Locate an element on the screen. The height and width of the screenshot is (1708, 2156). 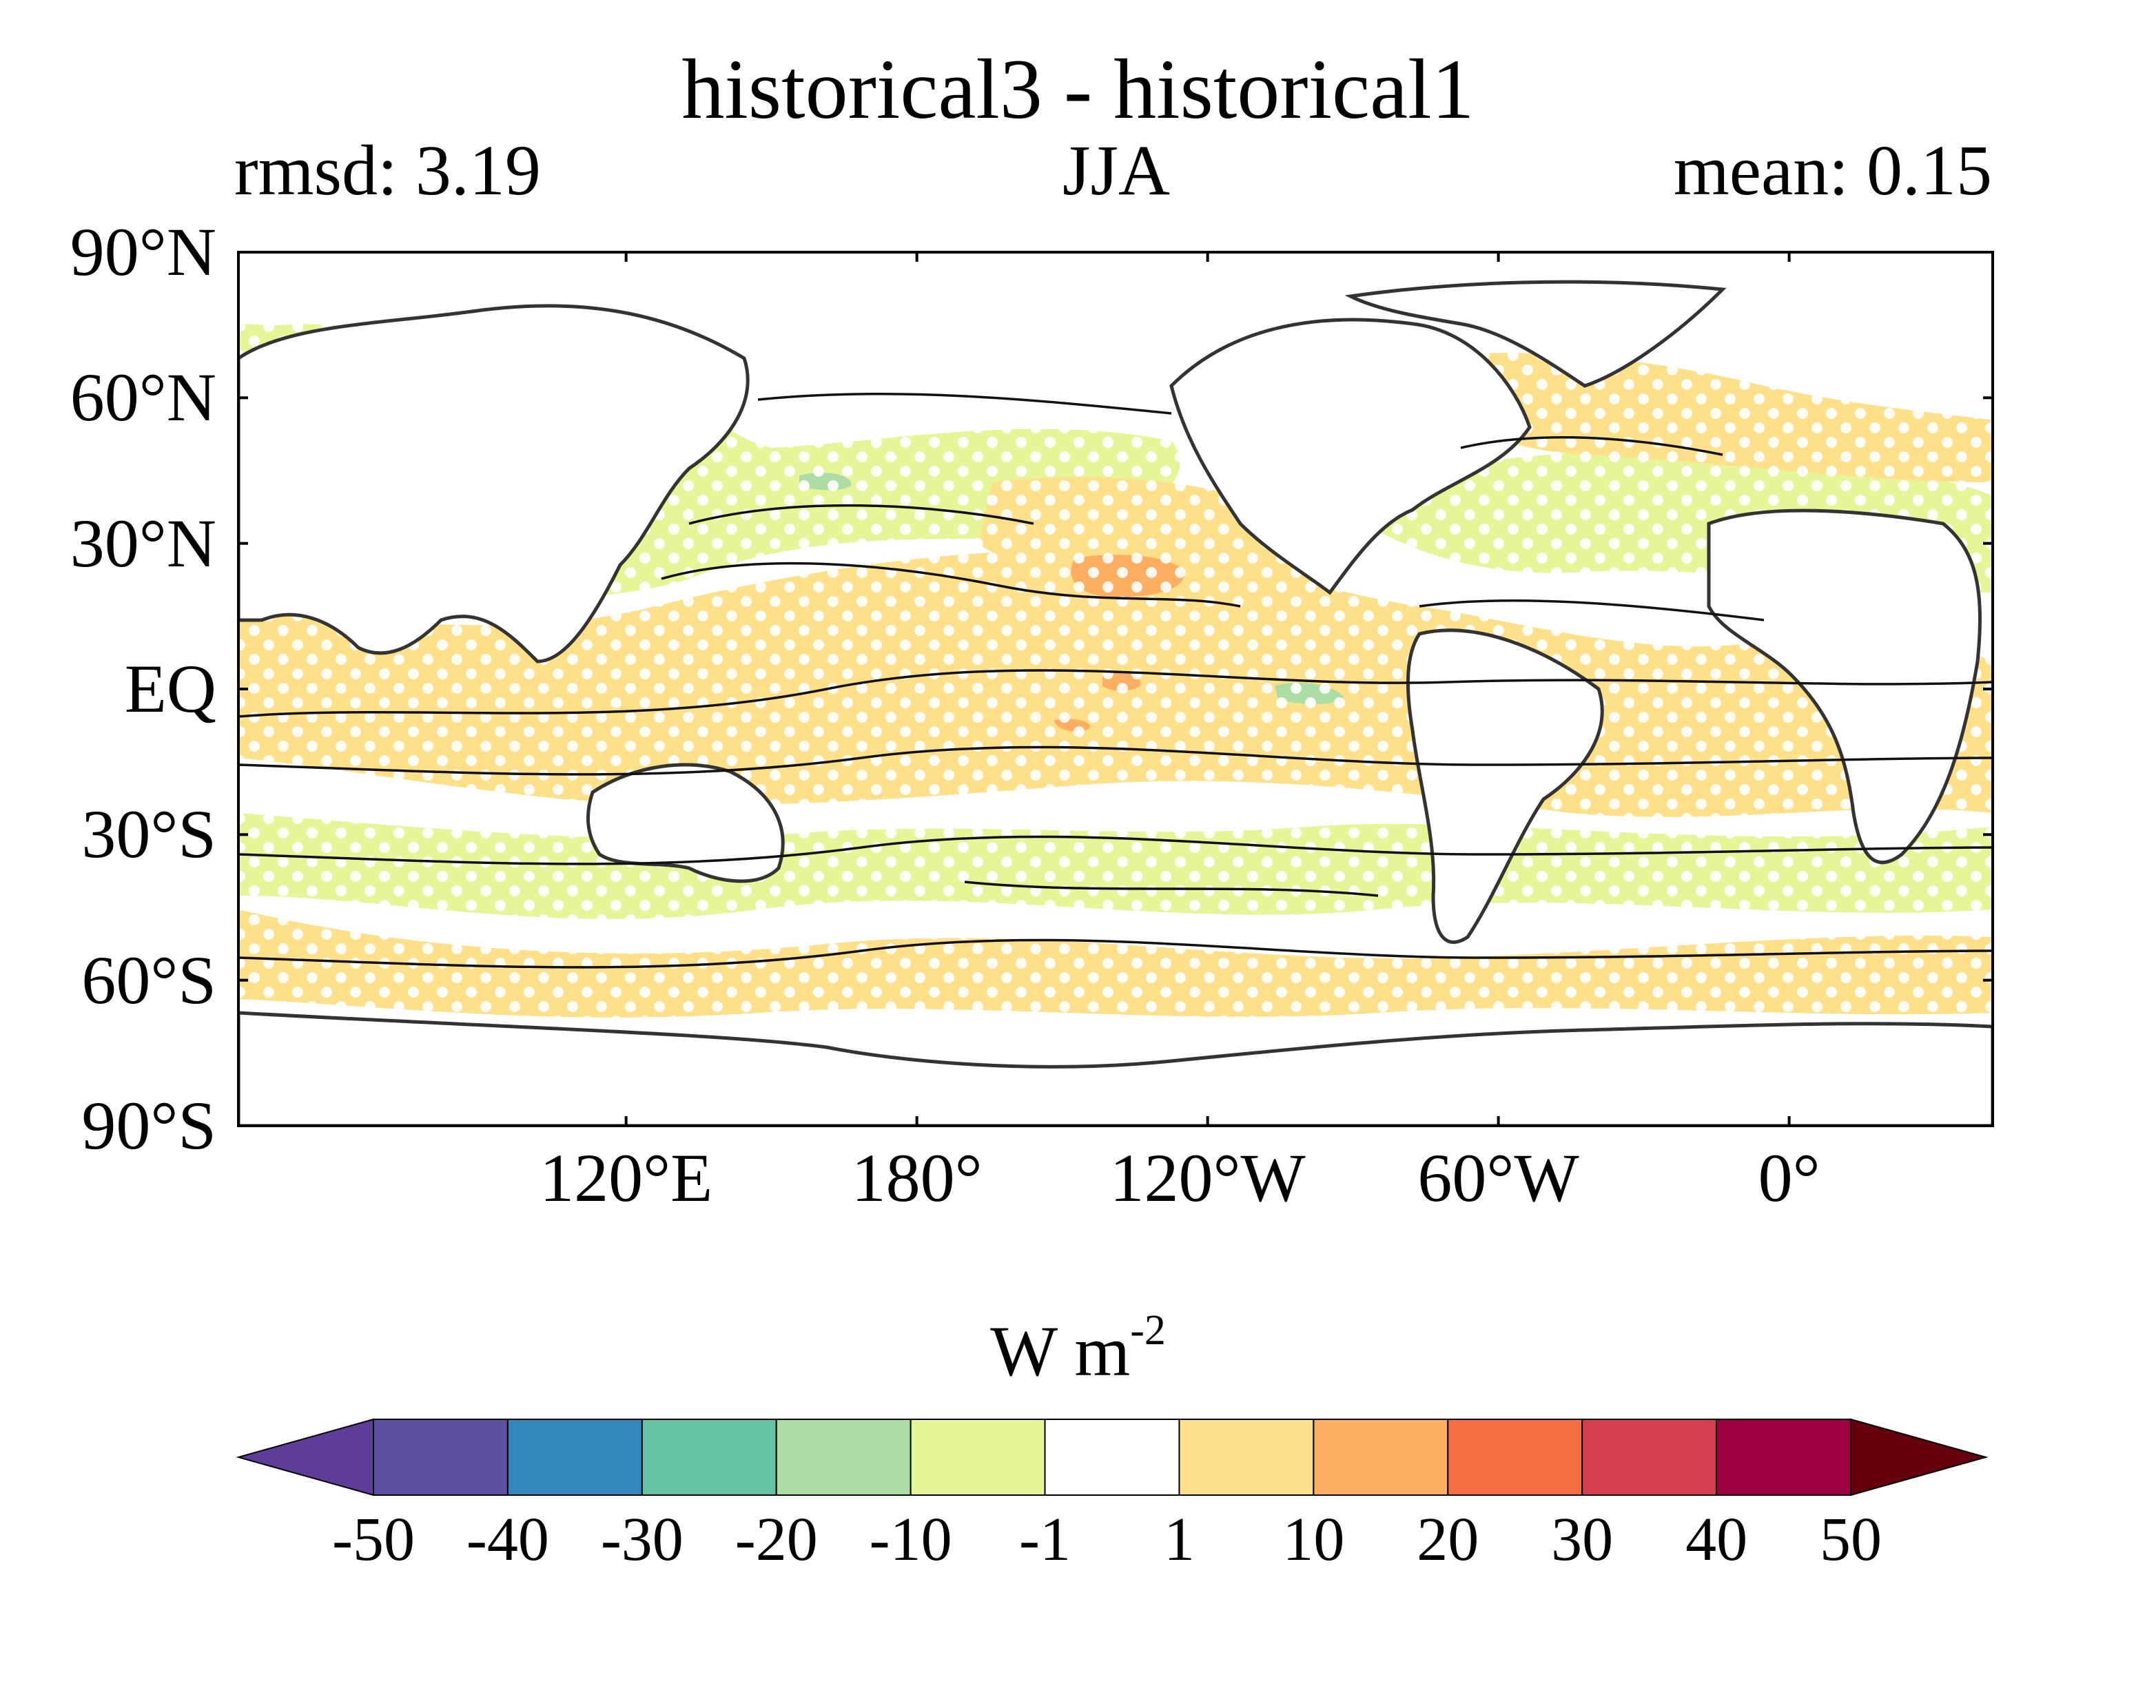
map-title: historical3 - historical1 is located at coordinates (1078, 89).